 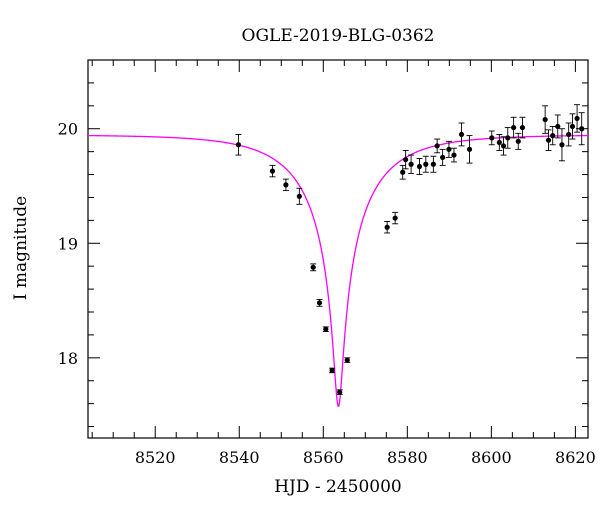 I want to click on x-tick-label: 8520, so click(x=155, y=457).